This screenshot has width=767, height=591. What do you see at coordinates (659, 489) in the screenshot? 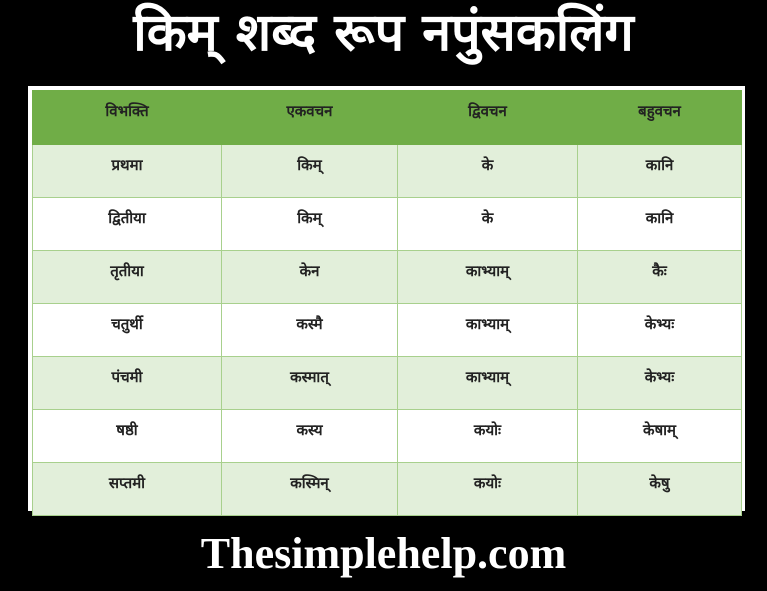
I see `table-cell: केषु` at bounding box center [659, 489].